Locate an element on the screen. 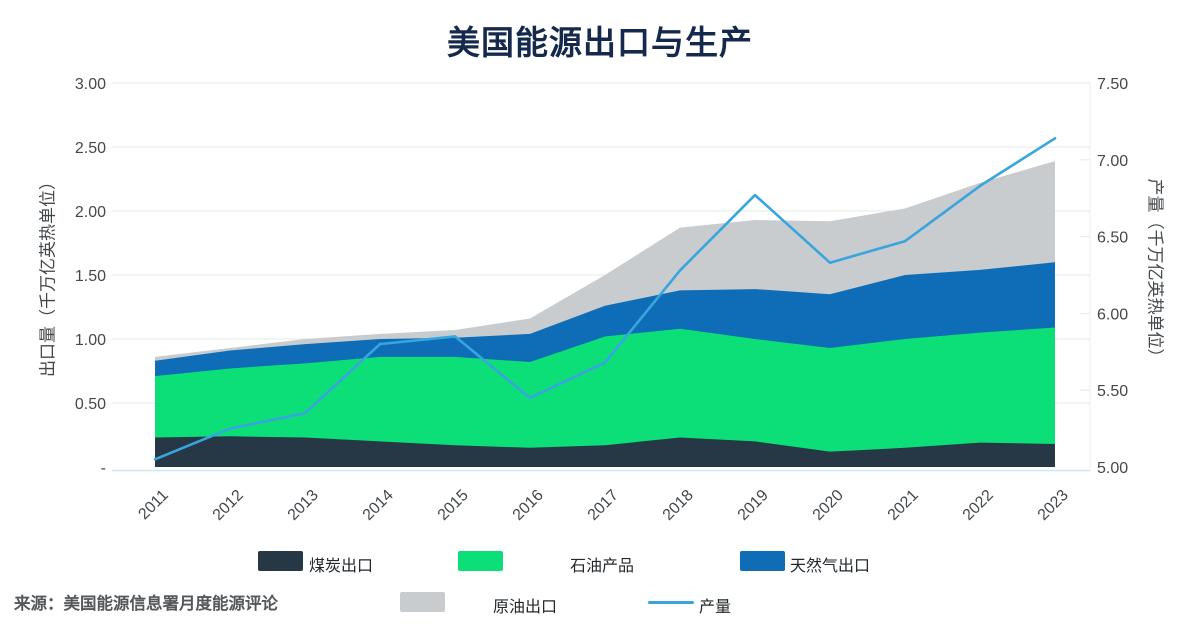 The width and height of the screenshot is (1200, 627). x-axis-label: 2018 is located at coordinates (678, 505).